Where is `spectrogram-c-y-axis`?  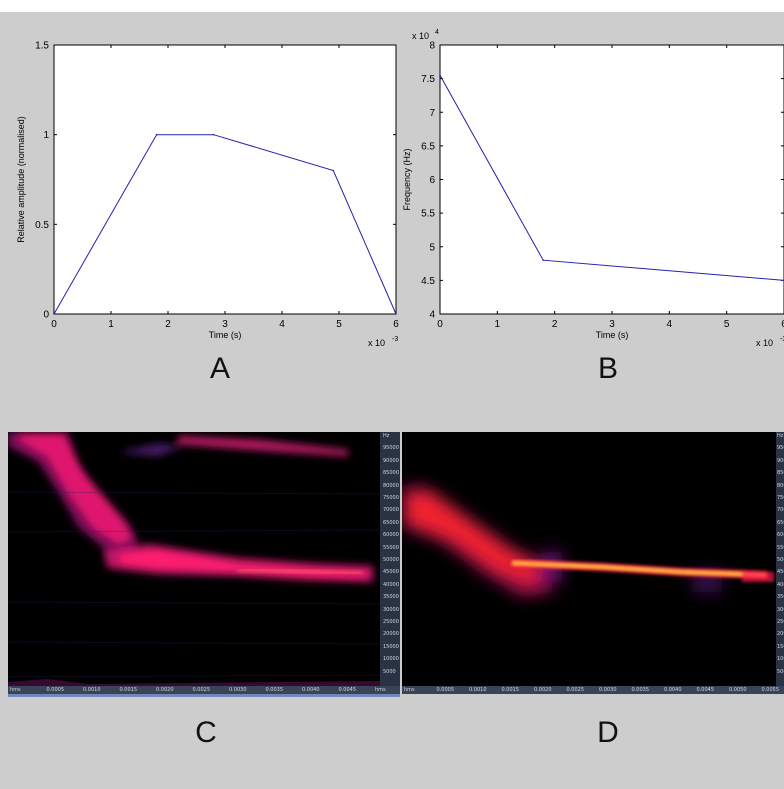
spectrogram-c-y-axis is located at coordinates (390, 559).